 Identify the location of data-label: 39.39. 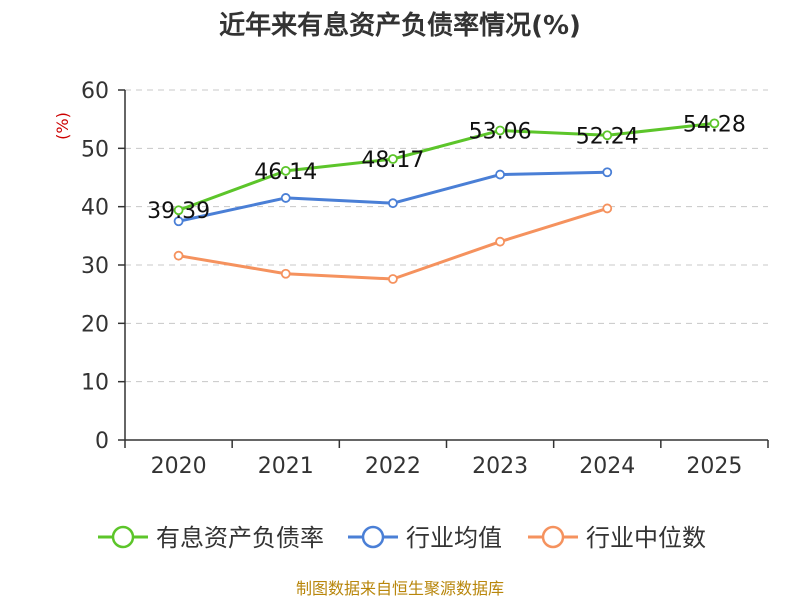
(178, 211).